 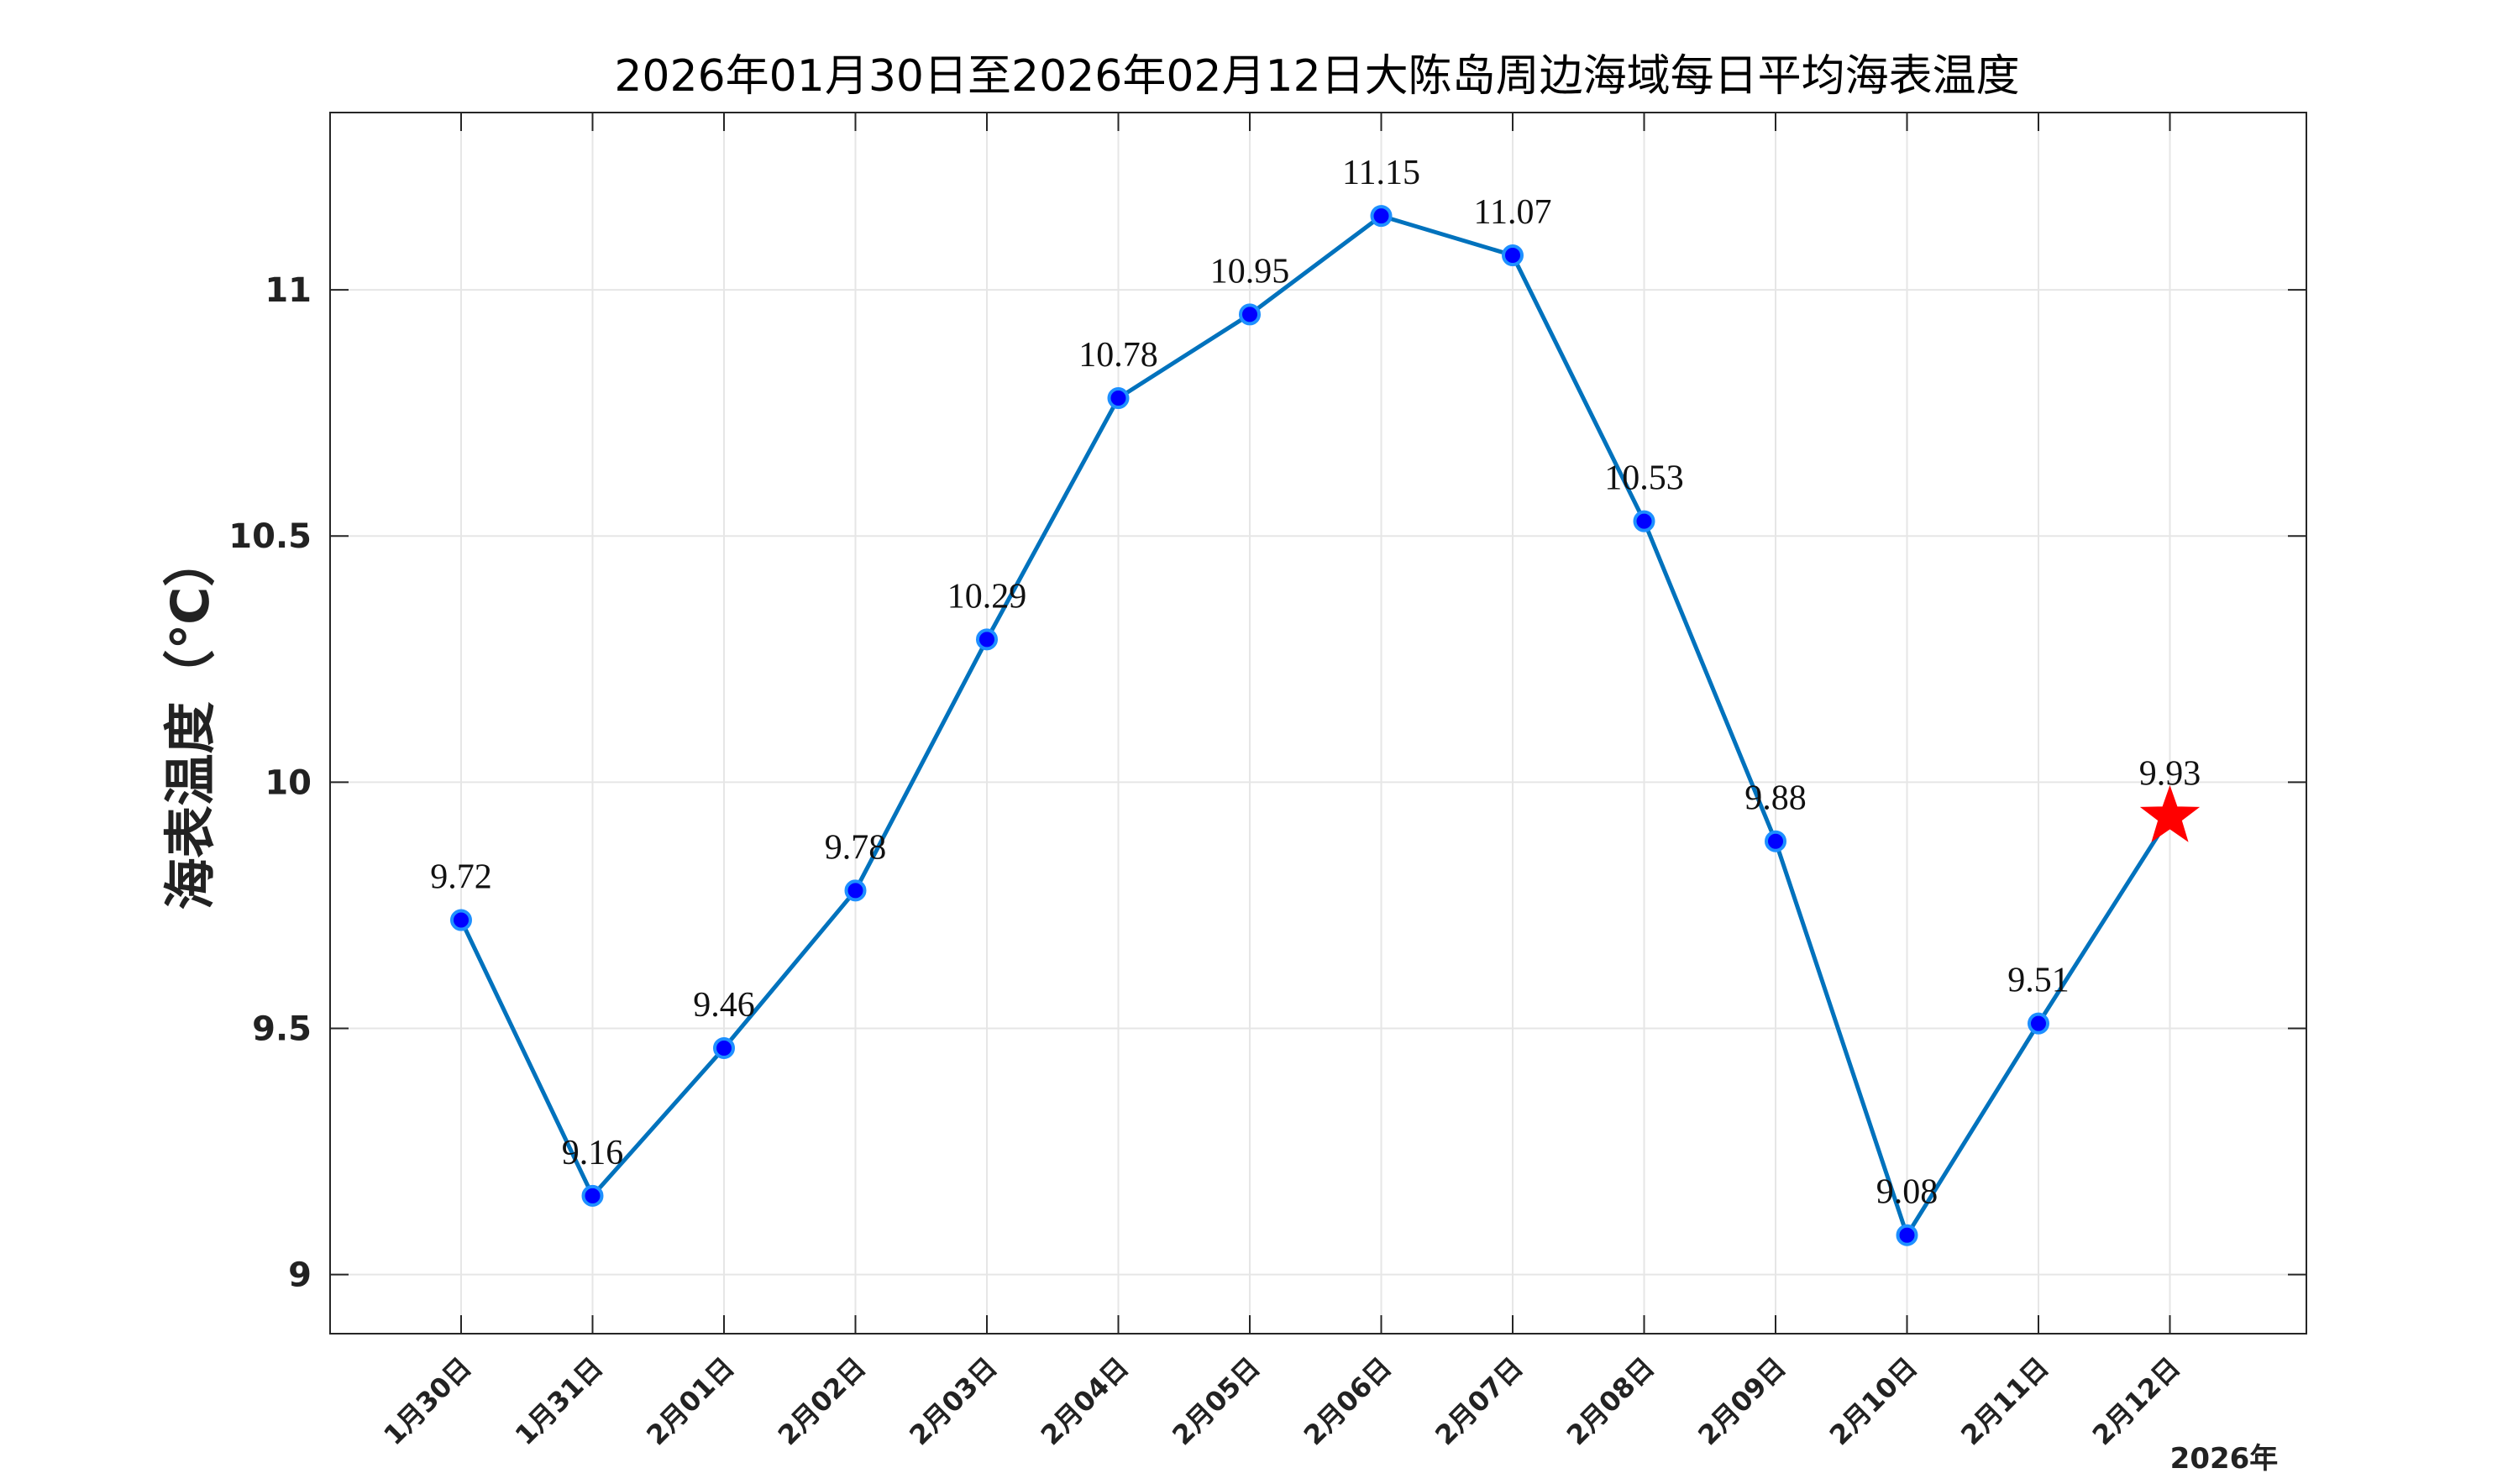 What do you see at coordinates (1742, 1401) in the screenshot?
I see `x-tick-label: 2月09日` at bounding box center [1742, 1401].